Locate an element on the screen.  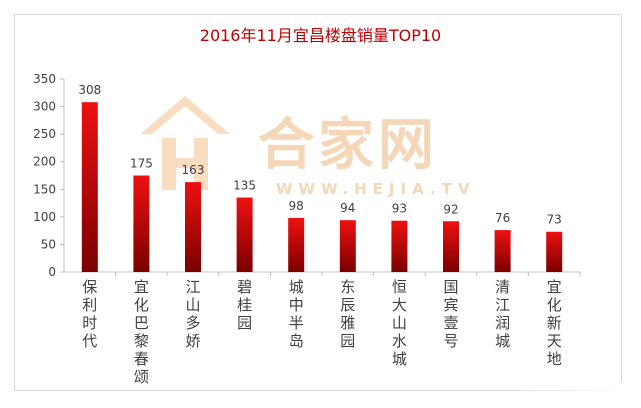
category-label: 恒大山水城 is located at coordinates (399, 323).